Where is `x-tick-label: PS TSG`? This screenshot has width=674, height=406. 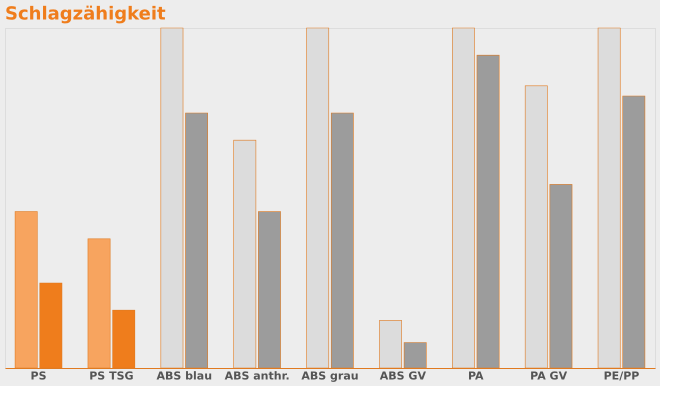 x-tick-label: PS TSG is located at coordinates (111, 376).